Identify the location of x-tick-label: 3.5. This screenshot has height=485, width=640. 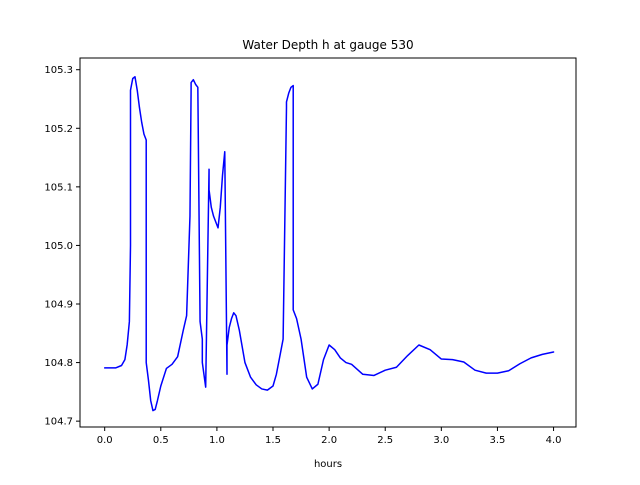
(497, 440).